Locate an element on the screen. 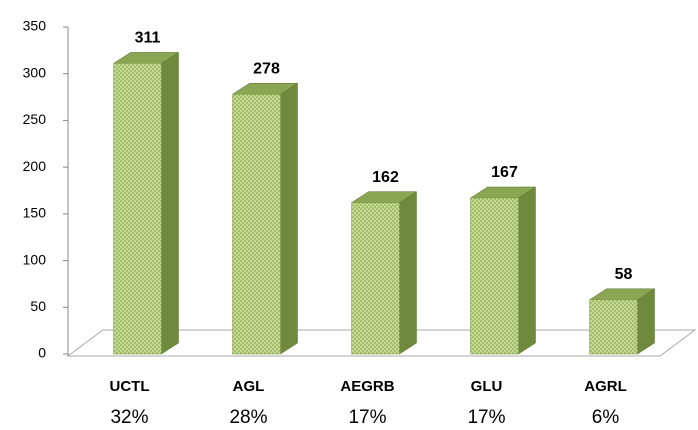 The width and height of the screenshot is (698, 430). y-tick-label: 0 is located at coordinates (42, 353).